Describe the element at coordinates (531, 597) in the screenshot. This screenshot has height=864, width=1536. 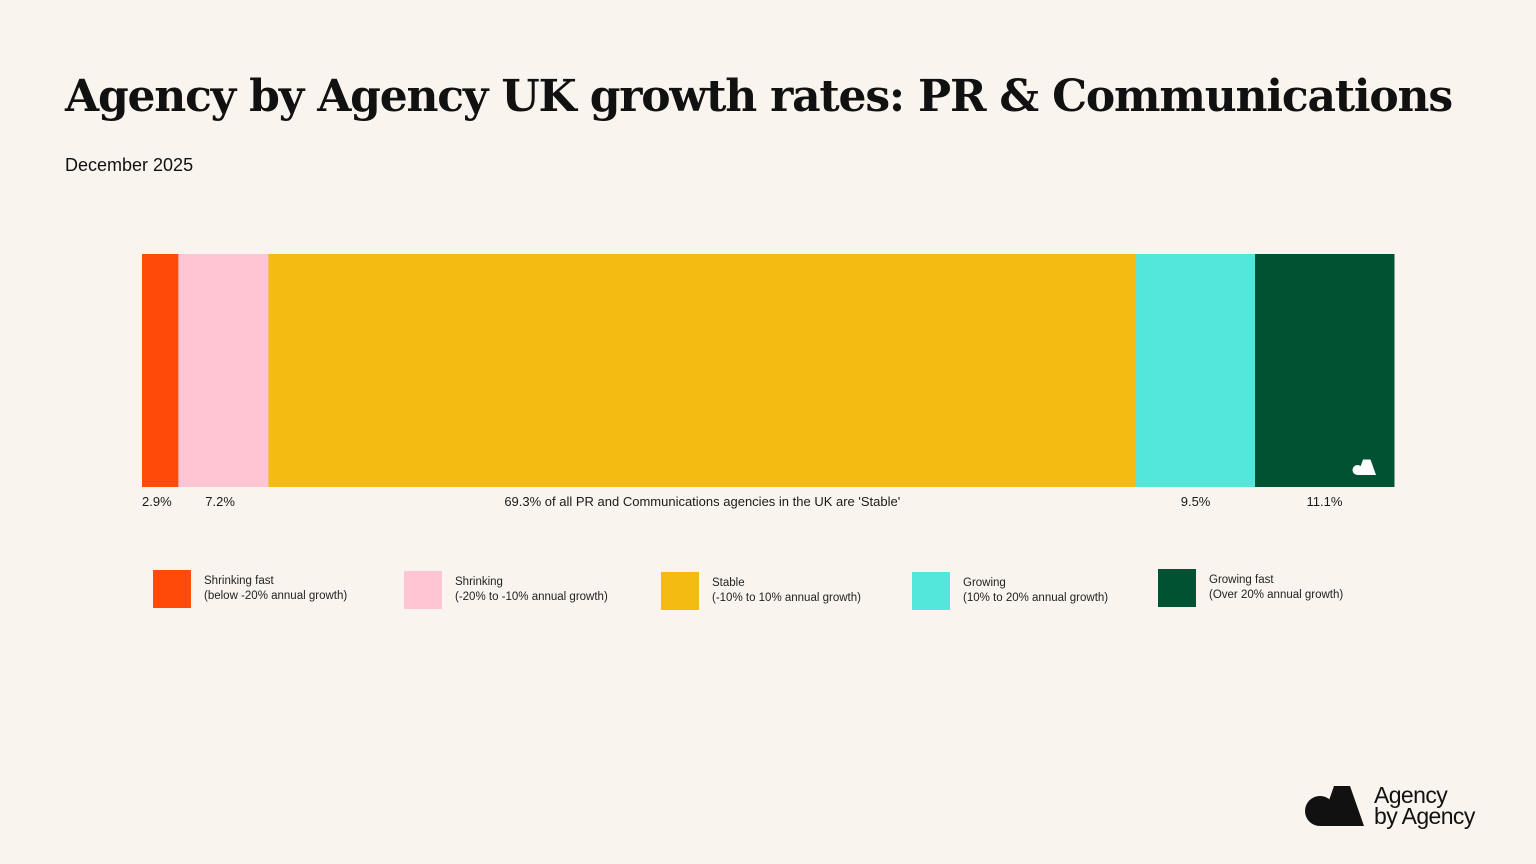
I see `legend-description: (-20% to -10% annual growth)` at that location.